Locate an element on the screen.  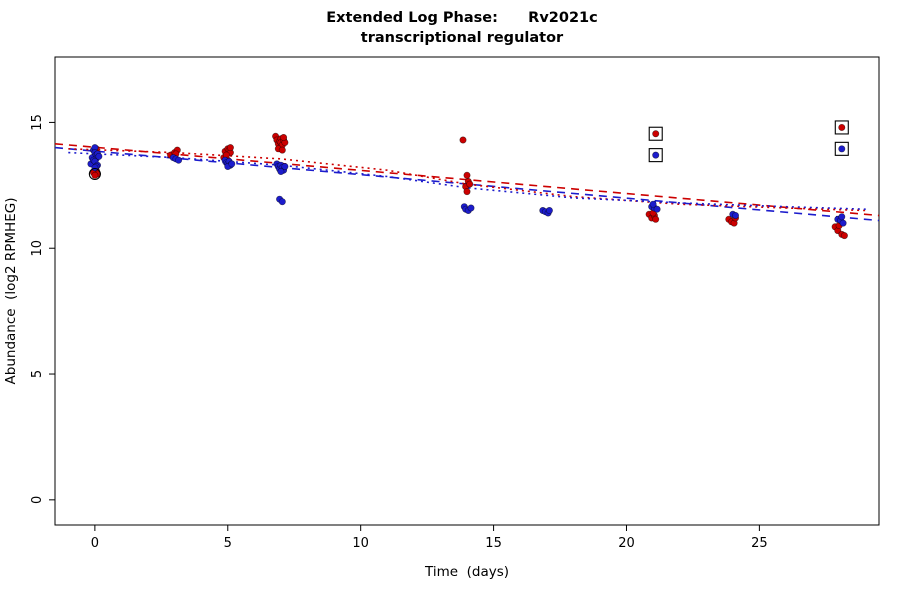
y-tick-label: 0 is located at coordinates (37, 500).